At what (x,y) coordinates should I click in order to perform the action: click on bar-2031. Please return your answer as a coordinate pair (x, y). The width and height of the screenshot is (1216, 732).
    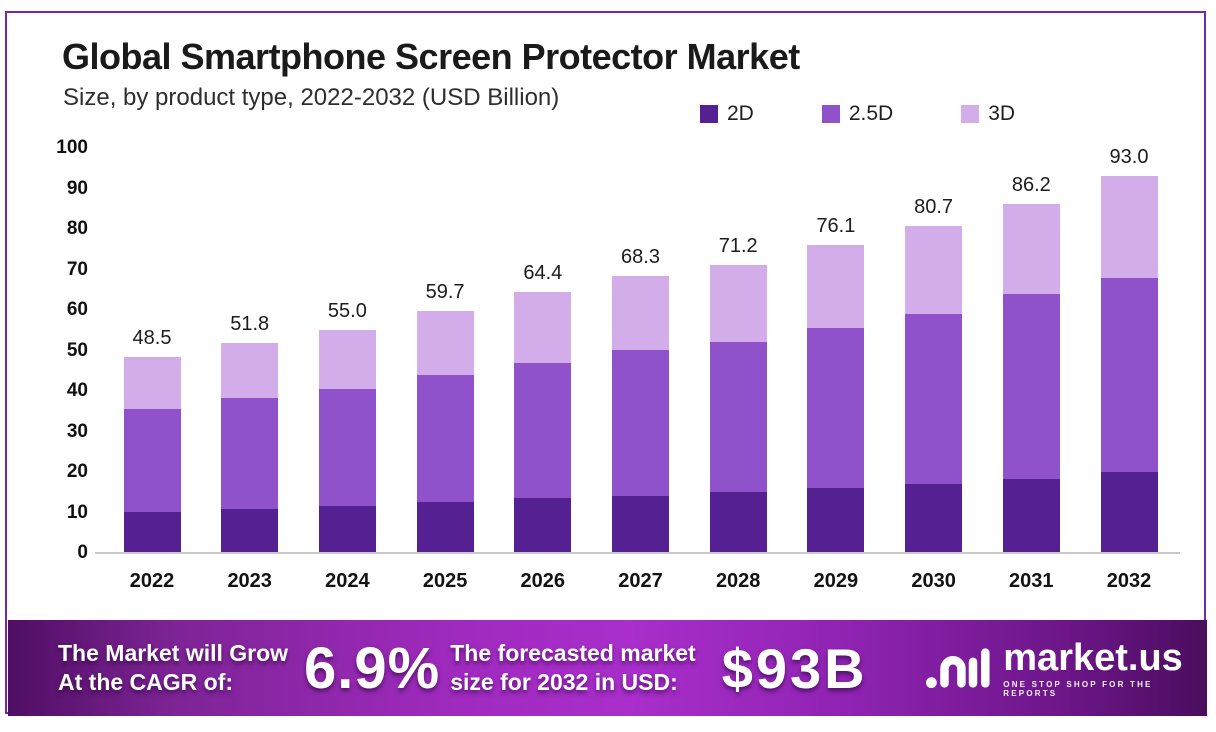
    Looking at the image, I should click on (1031, 378).